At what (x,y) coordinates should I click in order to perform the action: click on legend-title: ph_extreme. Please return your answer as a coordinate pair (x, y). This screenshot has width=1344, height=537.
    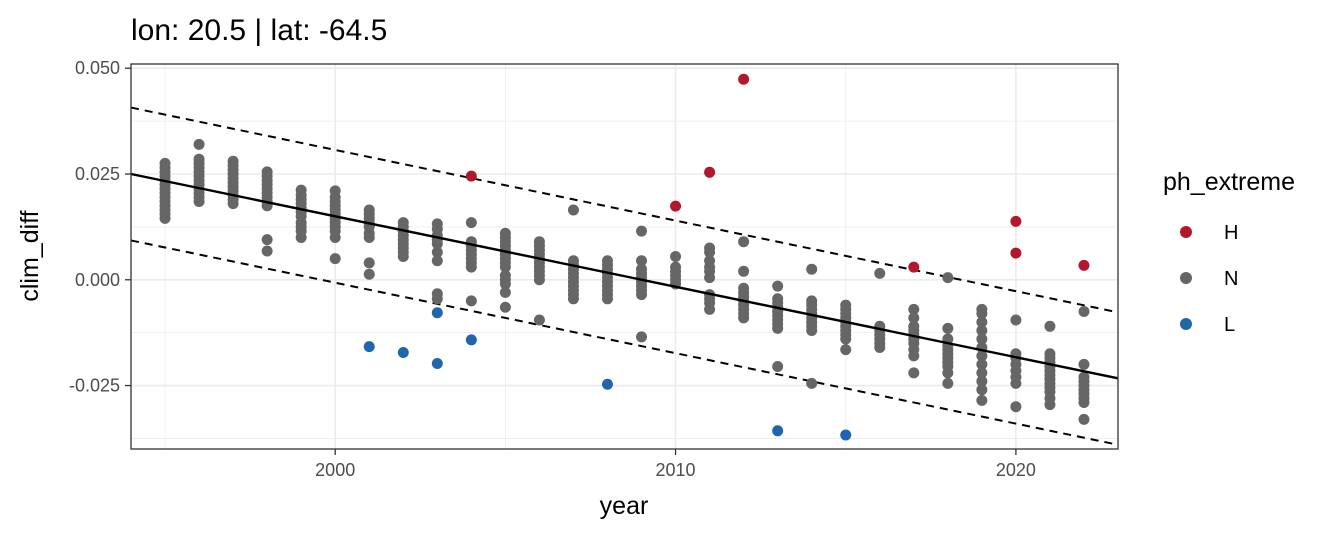
    Looking at the image, I should click on (1229, 182).